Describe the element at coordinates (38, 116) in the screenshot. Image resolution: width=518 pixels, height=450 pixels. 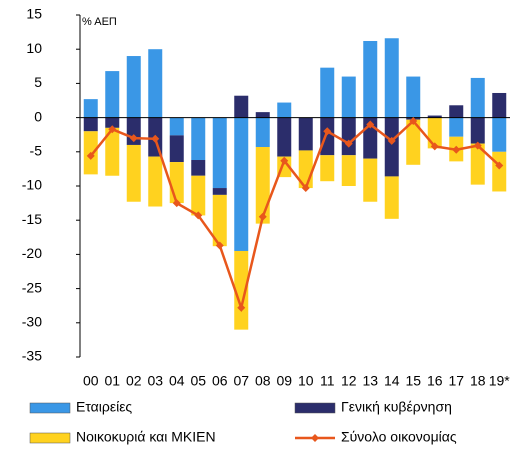
I see `y-tick-label: 0` at that location.